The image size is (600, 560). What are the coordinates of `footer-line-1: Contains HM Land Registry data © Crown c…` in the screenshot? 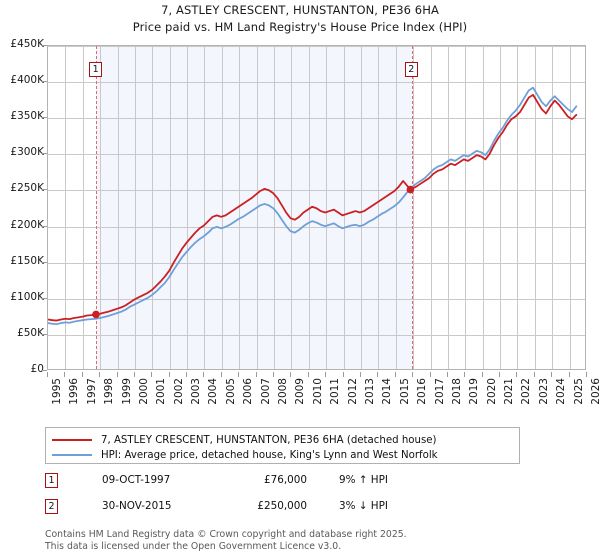 It's located at (226, 534).